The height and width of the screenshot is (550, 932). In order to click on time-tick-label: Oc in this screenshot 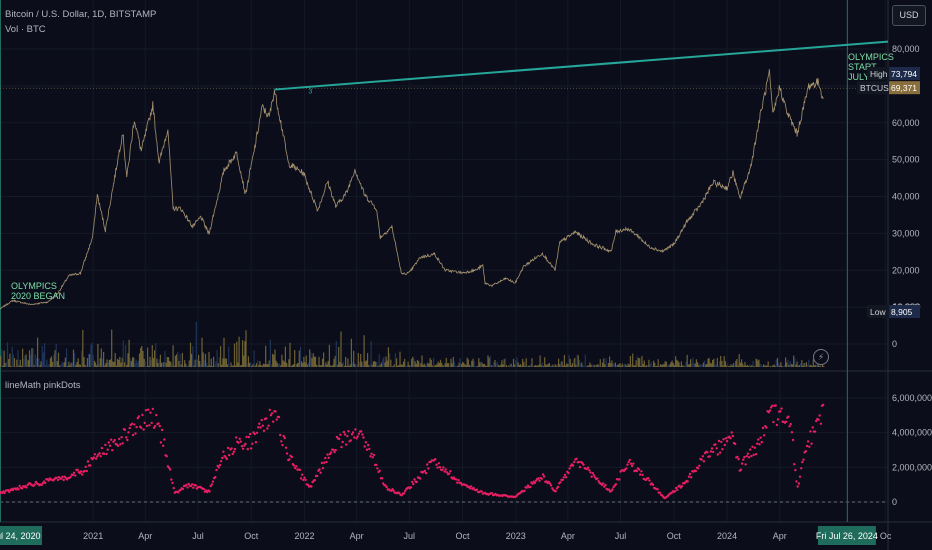, I will do `click(886, 536)`.